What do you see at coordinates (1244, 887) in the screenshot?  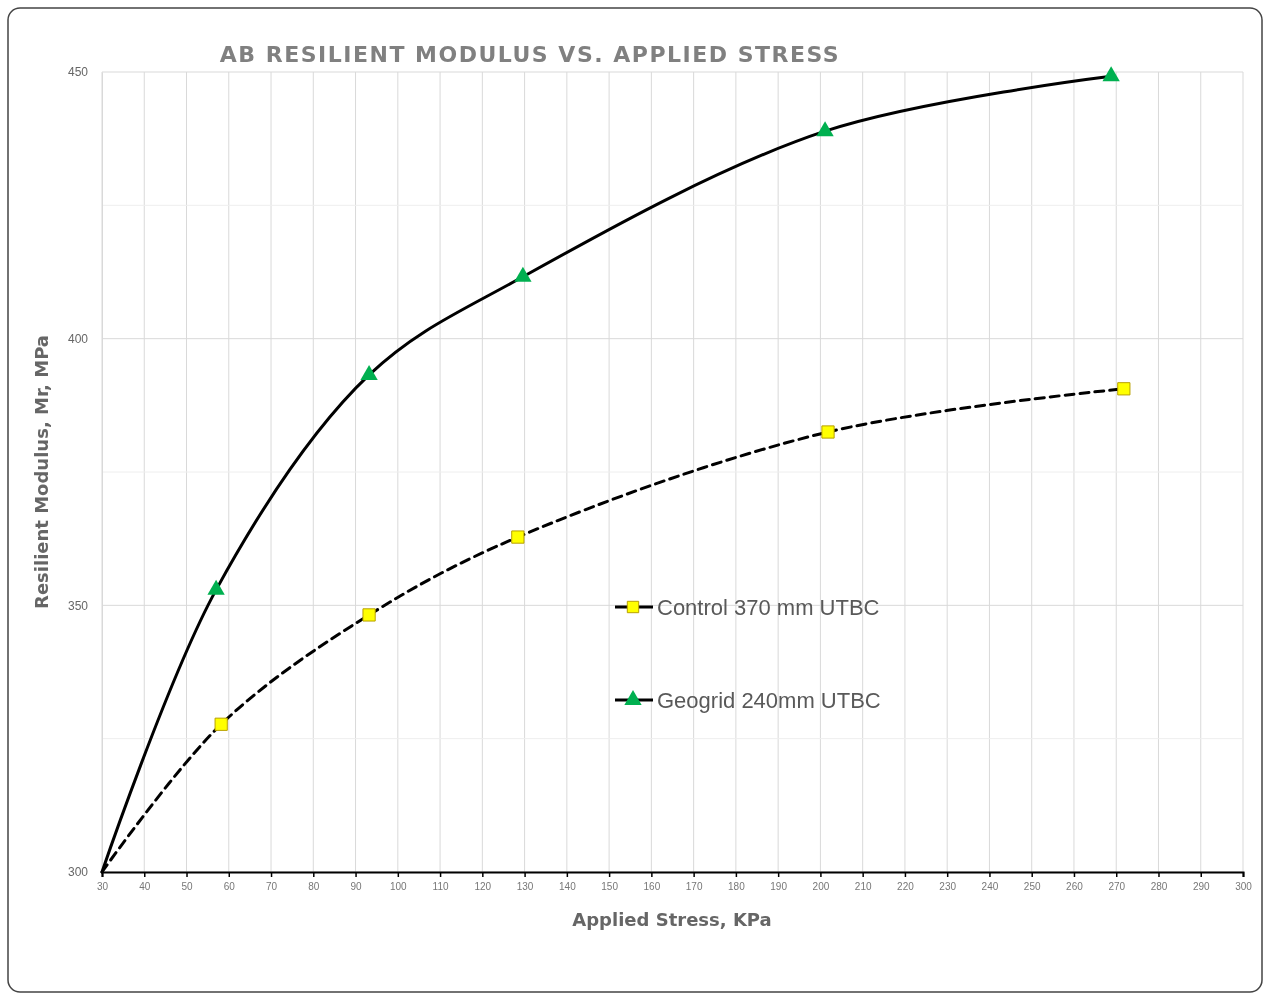 I see `x-tick-label: 300` at bounding box center [1244, 887].